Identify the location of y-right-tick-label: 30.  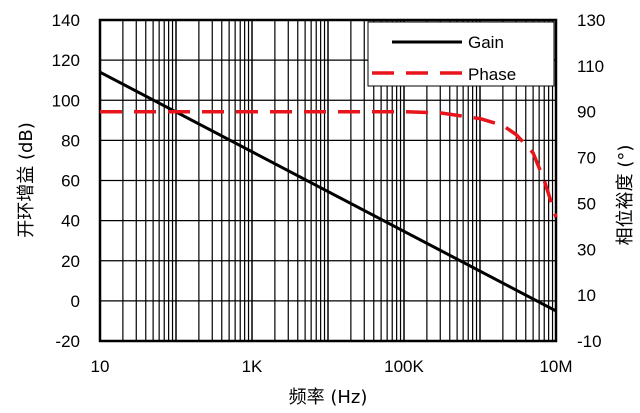
(586, 249).